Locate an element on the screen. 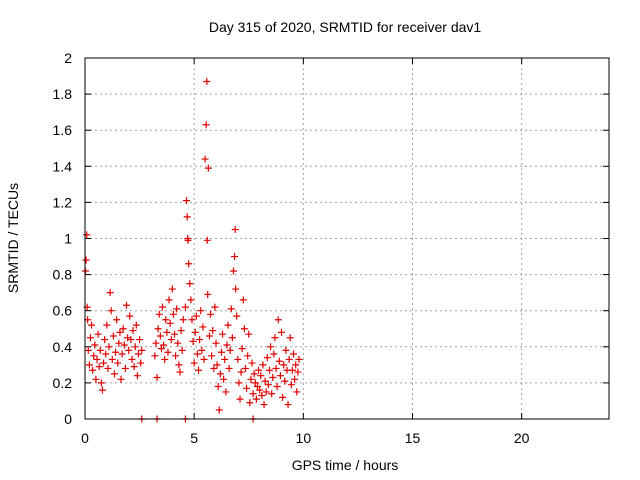 This screenshot has height=480, width=640. y-tick-label: 0.8 is located at coordinates (63, 275).